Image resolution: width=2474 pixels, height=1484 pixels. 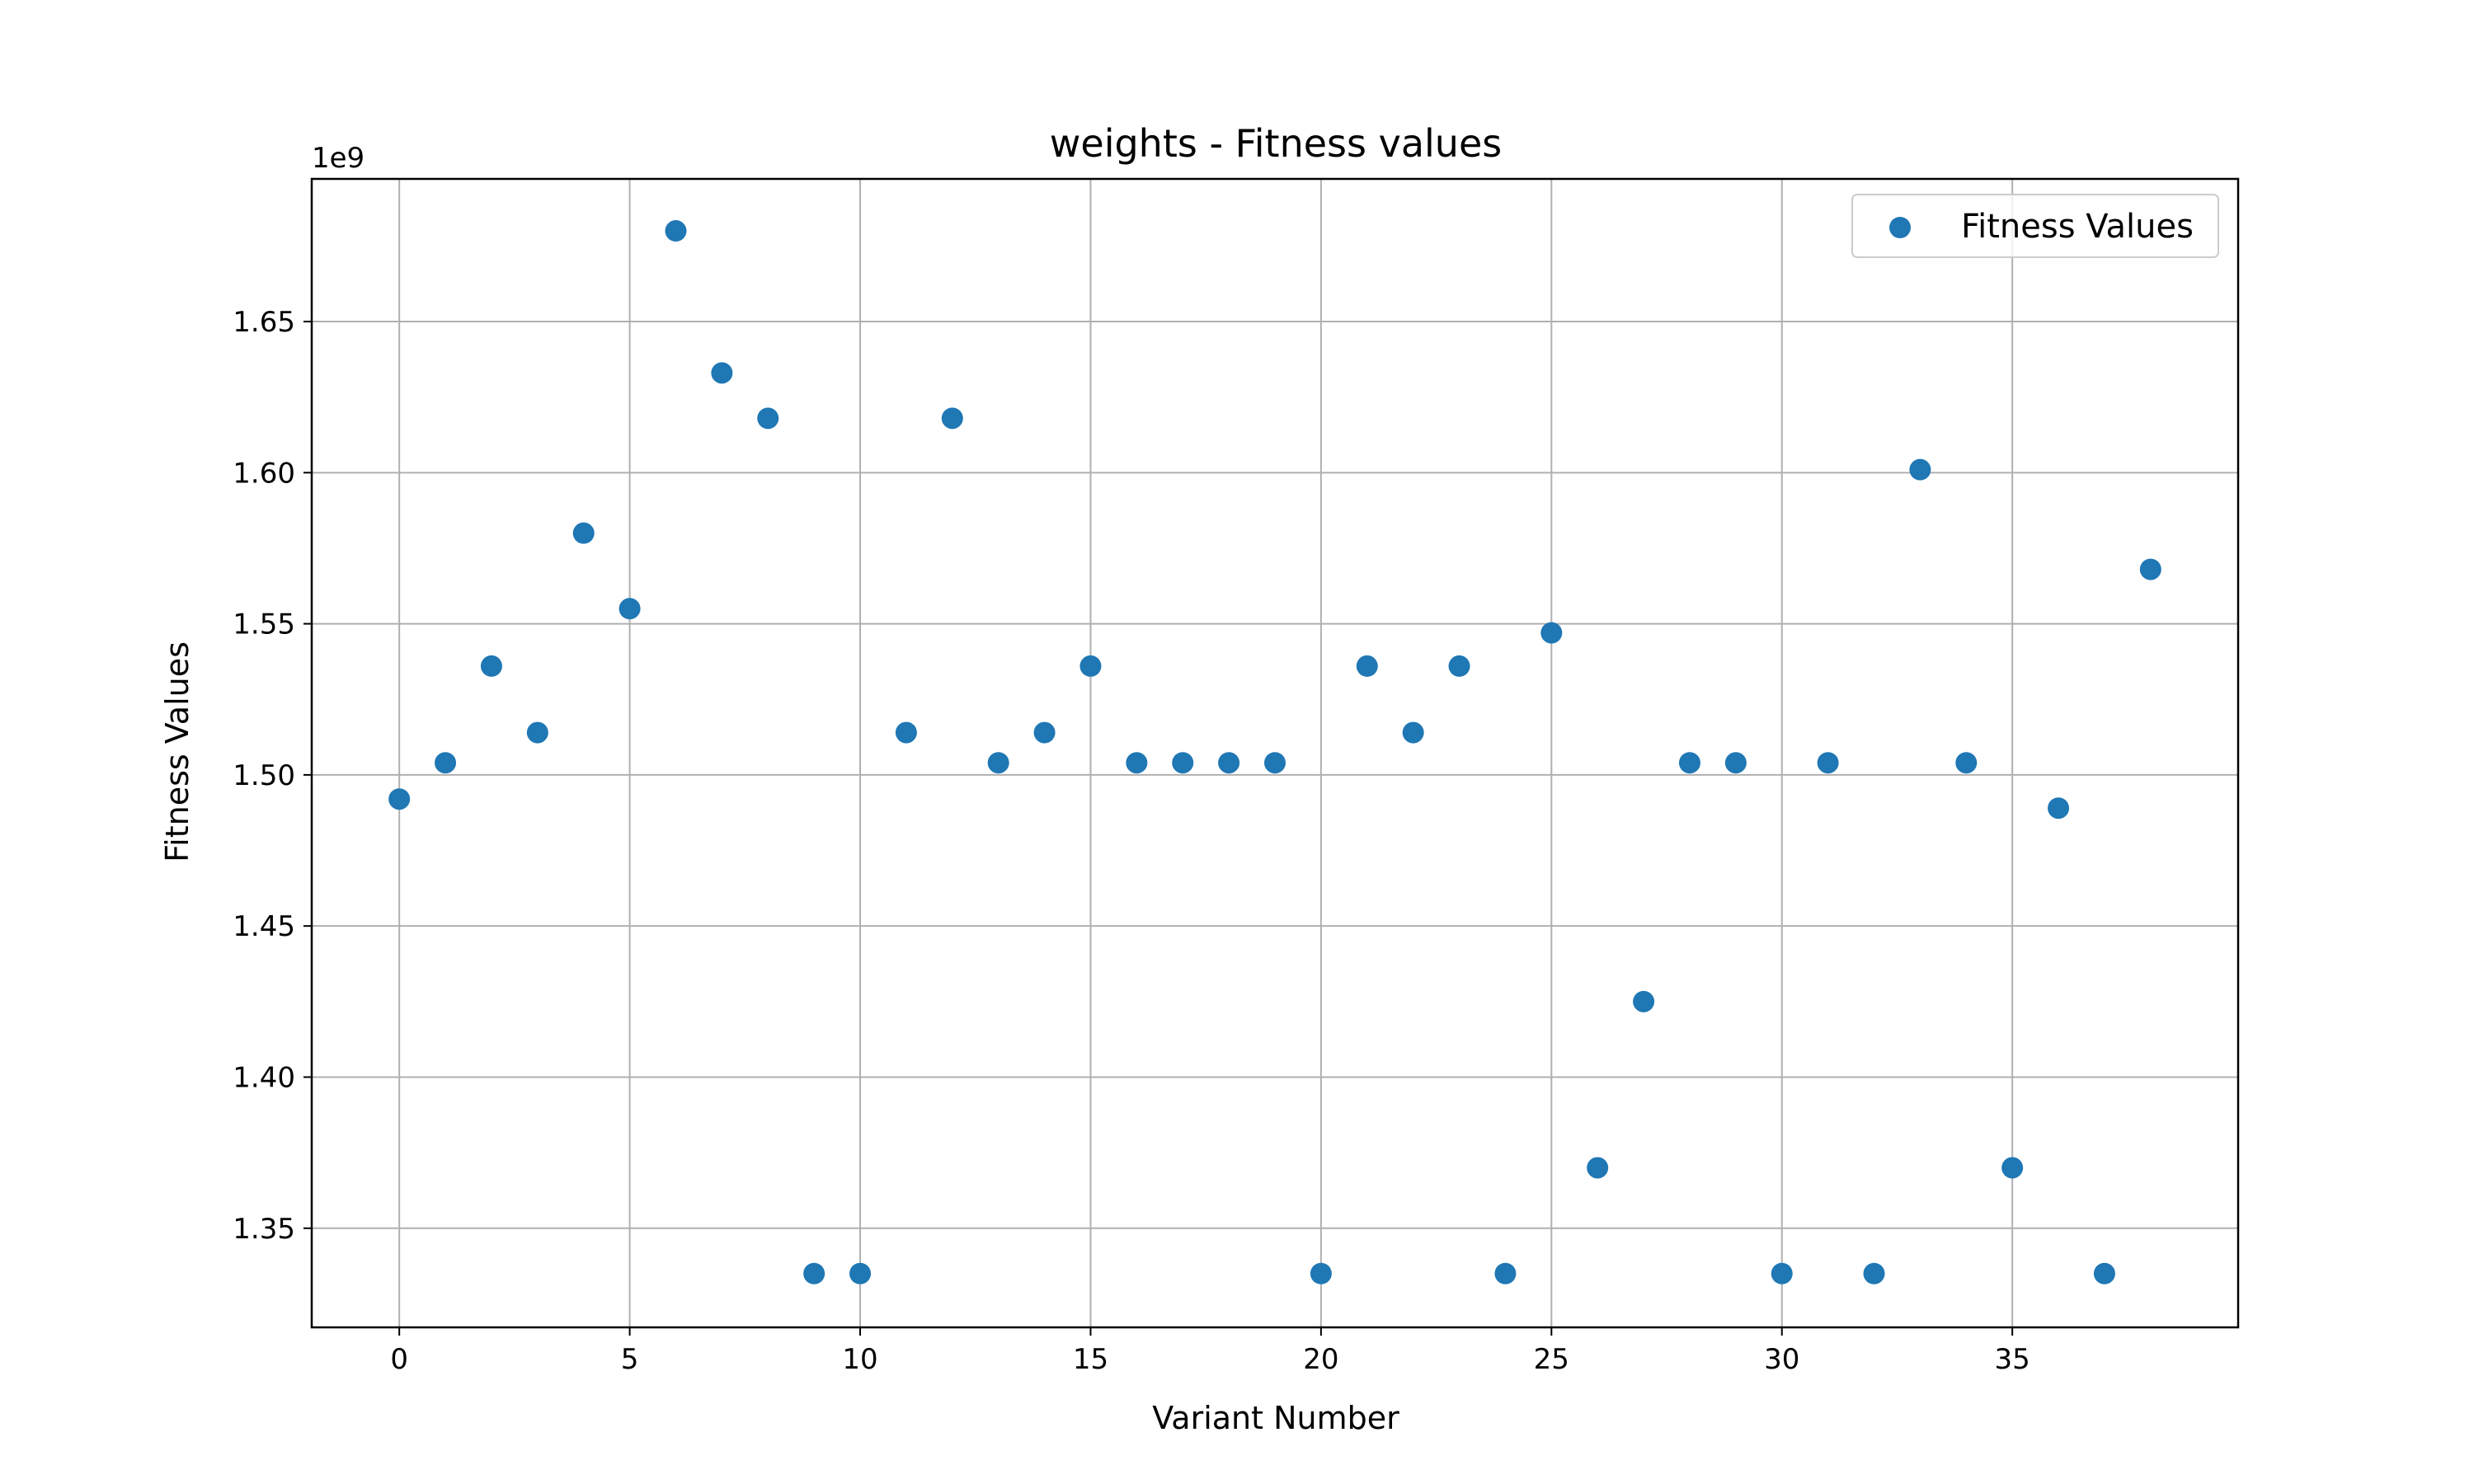 I want to click on y-tick-label: 1.45, so click(x=264, y=927).